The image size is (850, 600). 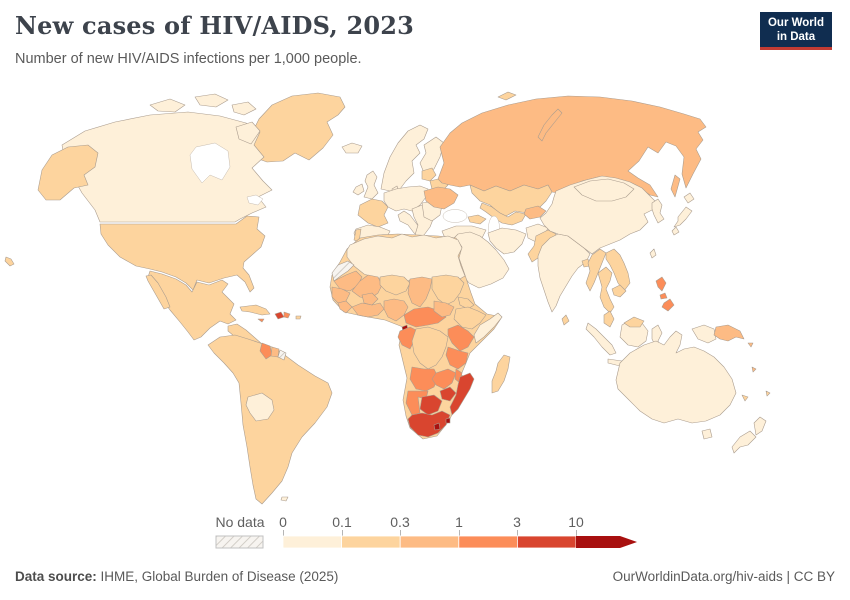 I want to click on country-tanzania, so click(x=457, y=358).